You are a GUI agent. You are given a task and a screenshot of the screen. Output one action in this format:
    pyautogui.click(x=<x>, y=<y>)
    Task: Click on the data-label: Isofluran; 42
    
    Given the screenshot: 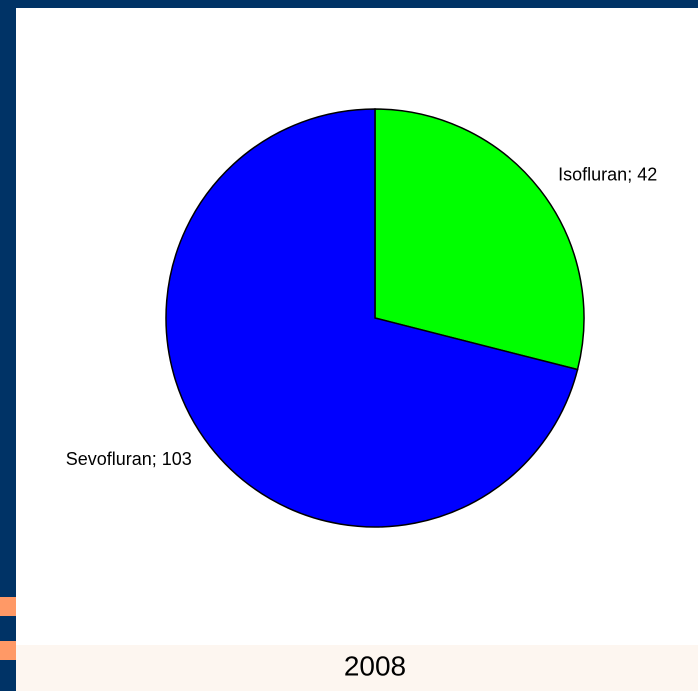 What is the action you would take?
    pyautogui.click(x=607, y=174)
    